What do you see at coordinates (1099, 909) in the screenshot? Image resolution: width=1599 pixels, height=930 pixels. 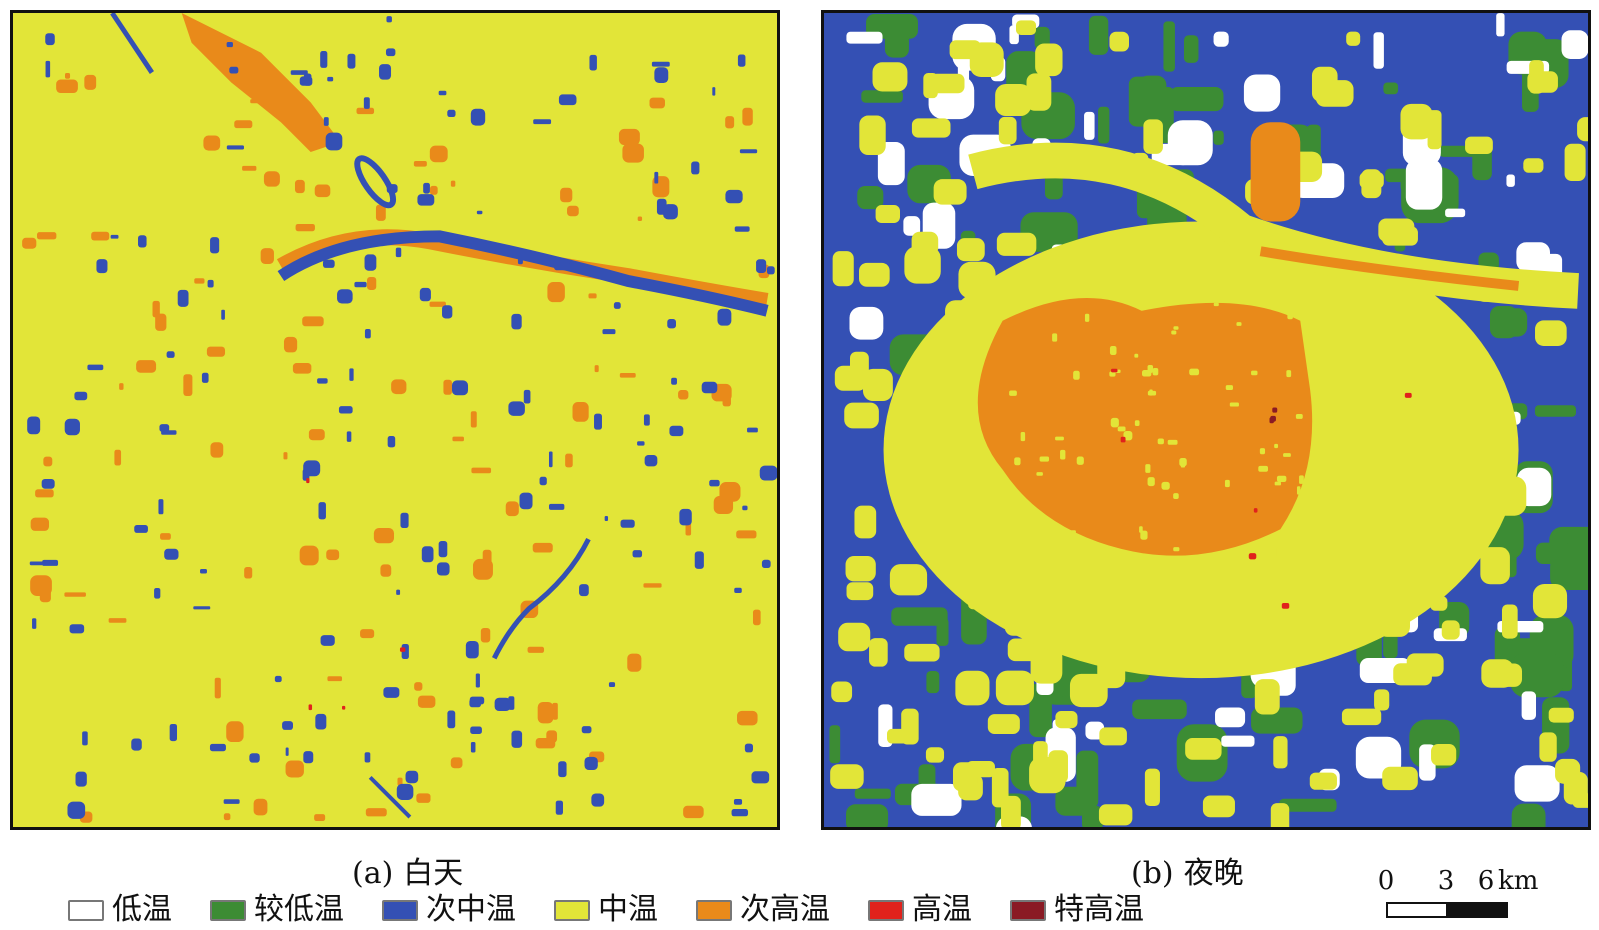 I see `legend-label-extra-high: 特高温` at bounding box center [1099, 909].